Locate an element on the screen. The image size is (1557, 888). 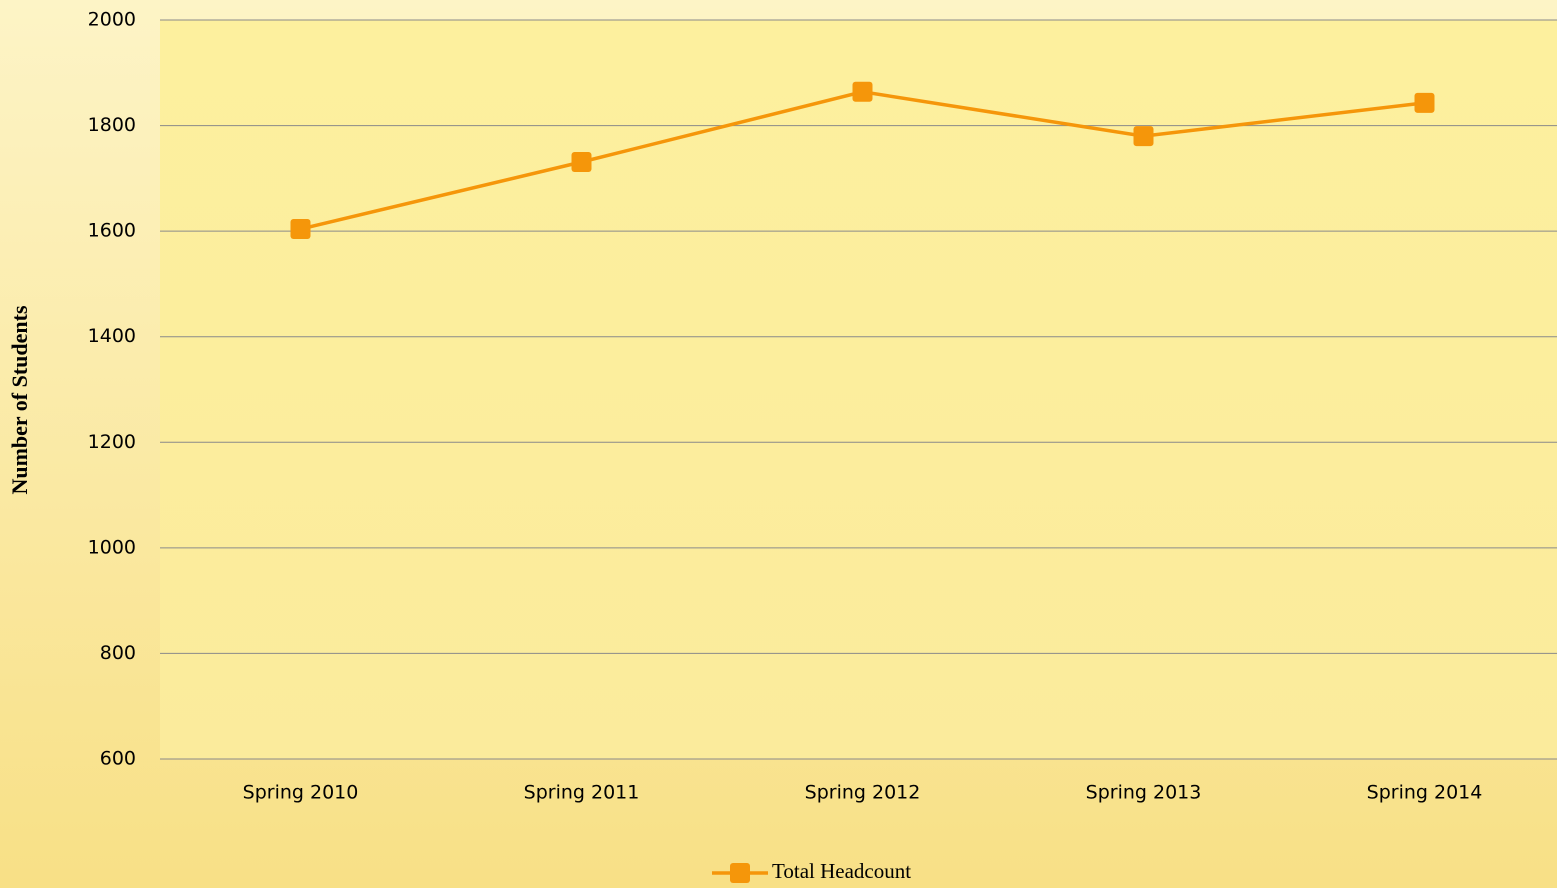
y-tick-label: 1000 is located at coordinates (112, 547).